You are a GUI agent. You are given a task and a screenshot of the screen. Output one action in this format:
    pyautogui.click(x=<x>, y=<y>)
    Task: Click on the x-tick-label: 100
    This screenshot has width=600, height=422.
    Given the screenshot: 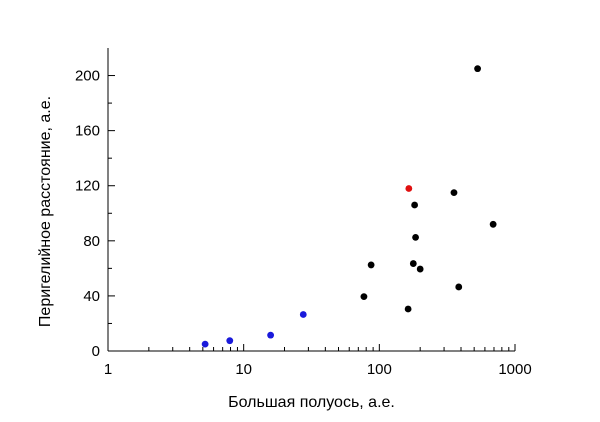 What is the action you would take?
    pyautogui.click(x=379, y=369)
    